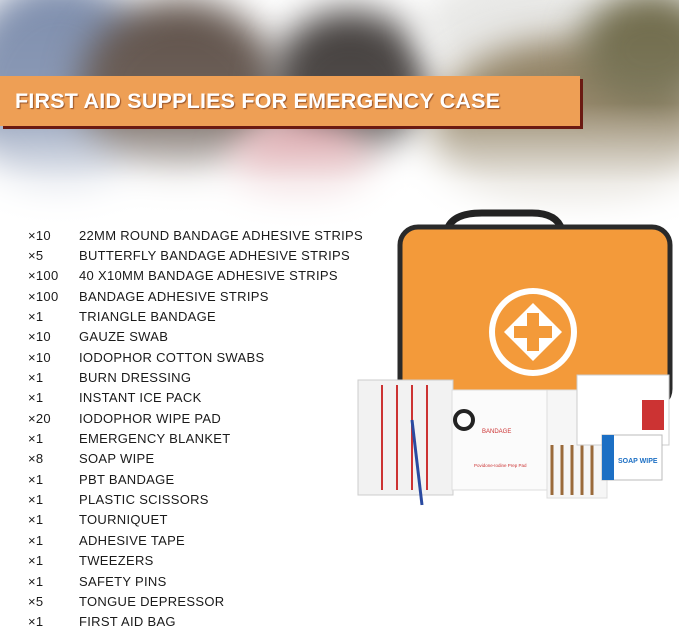 The height and width of the screenshot is (632, 679). What do you see at coordinates (174, 296) in the screenshot?
I see `item-name: BANDAGE ADHESIVE STRIPS` at bounding box center [174, 296].